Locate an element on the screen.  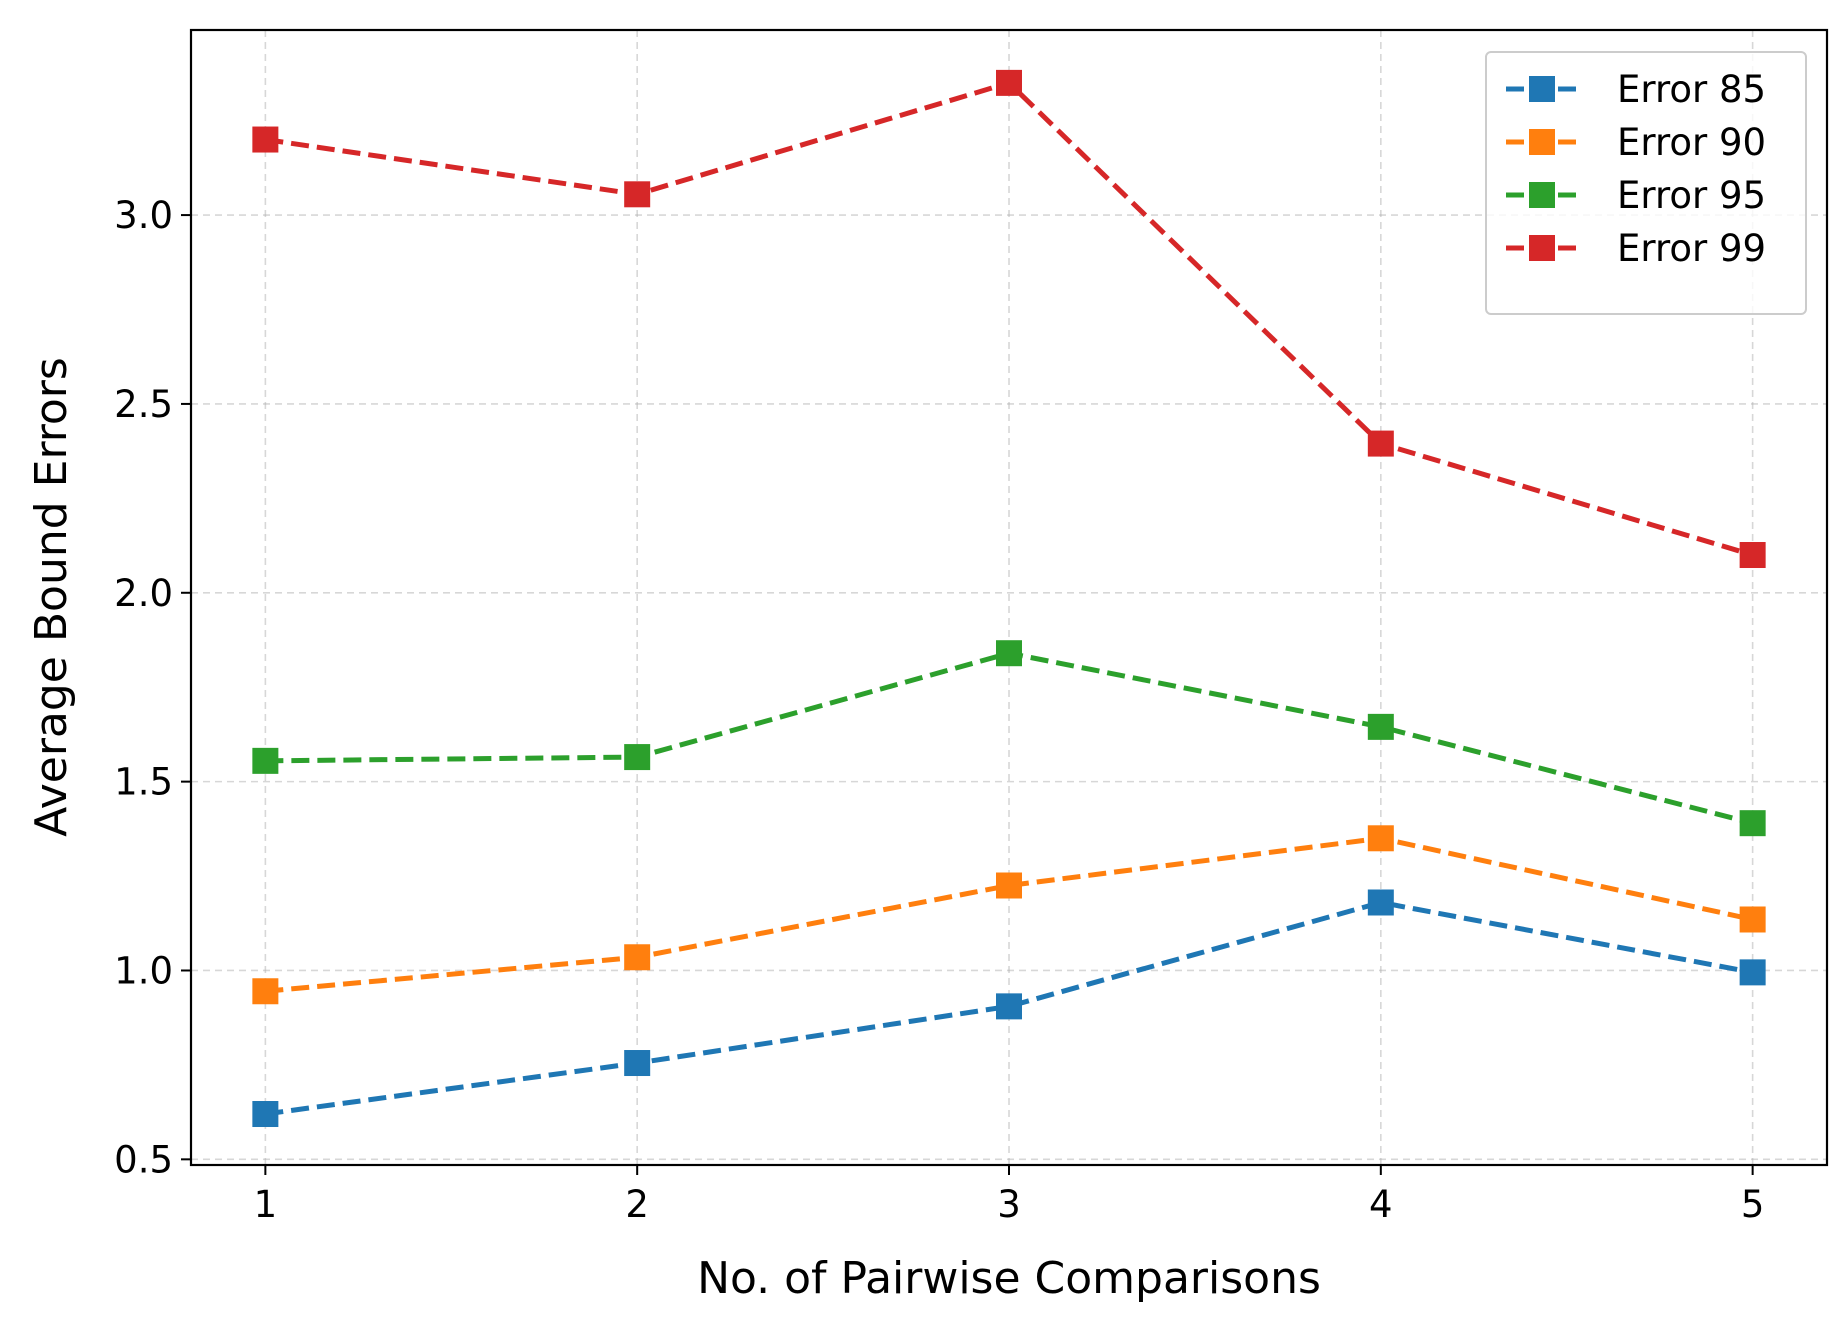
y-axis-label: Average Bound Errors is located at coordinates (51, 597).